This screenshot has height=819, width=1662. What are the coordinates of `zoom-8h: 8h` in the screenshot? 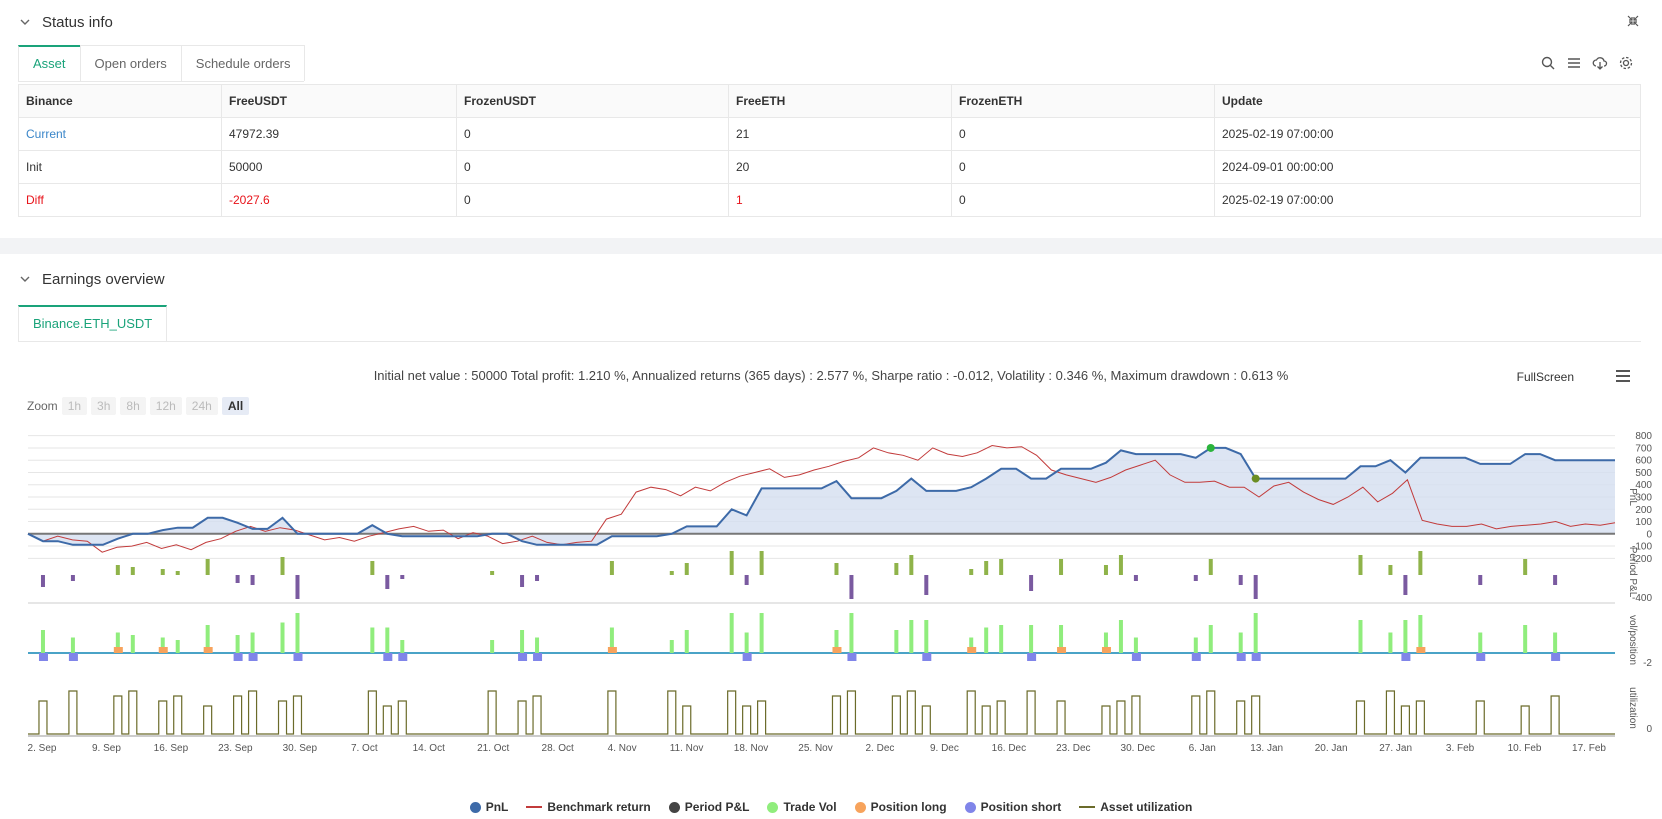 It's located at (133, 406).